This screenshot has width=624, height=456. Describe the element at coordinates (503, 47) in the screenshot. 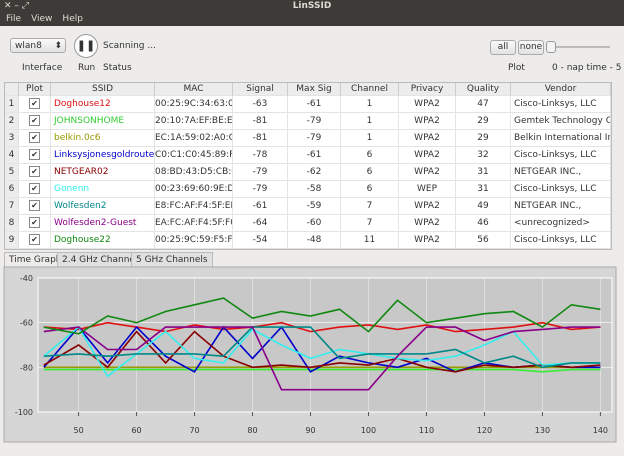

I see `all-button: all` at that location.